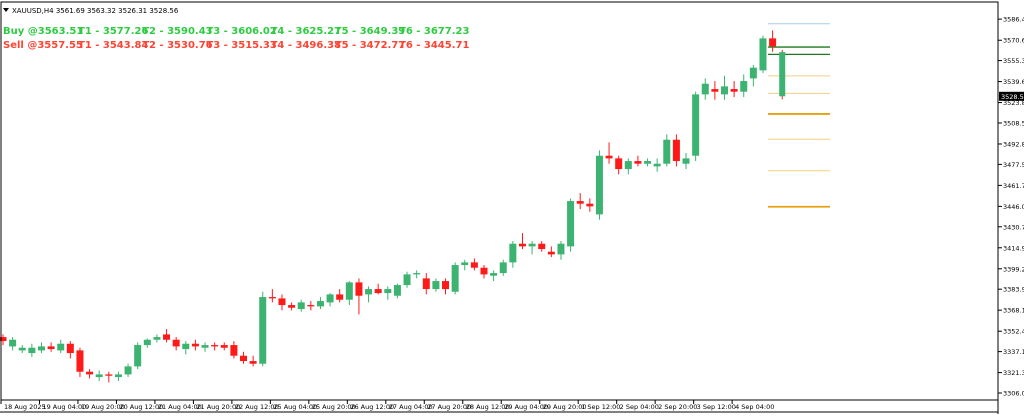  Describe the element at coordinates (1013, 41) in the screenshot. I see `y-tick-label: 3570.60` at that location.